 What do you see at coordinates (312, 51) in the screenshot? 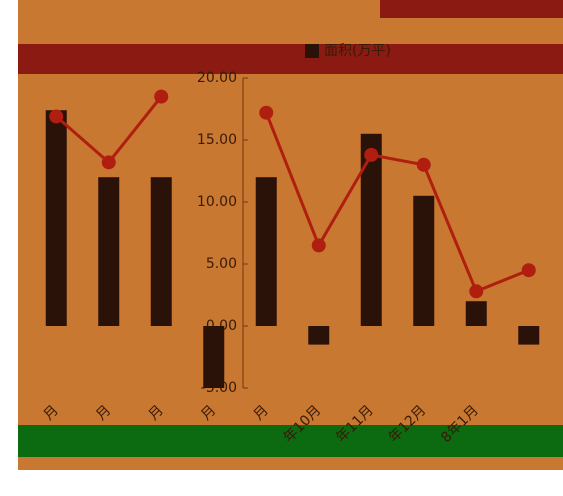
I see `legend-swatch` at bounding box center [312, 51].